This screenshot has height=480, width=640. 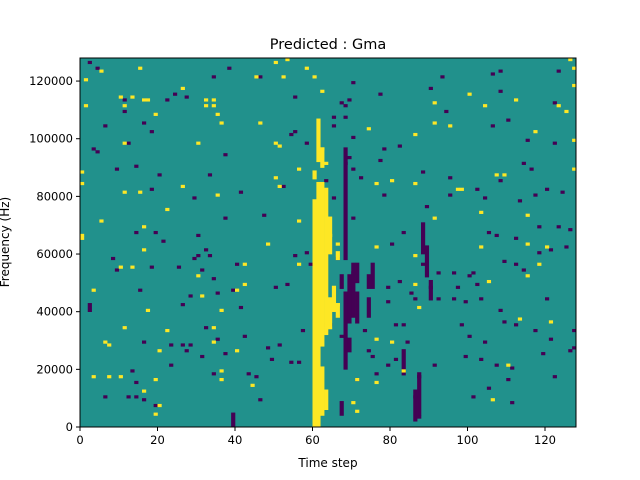 What do you see at coordinates (54, 196) in the screenshot?
I see `y-tick-label: 80000` at bounding box center [54, 196].